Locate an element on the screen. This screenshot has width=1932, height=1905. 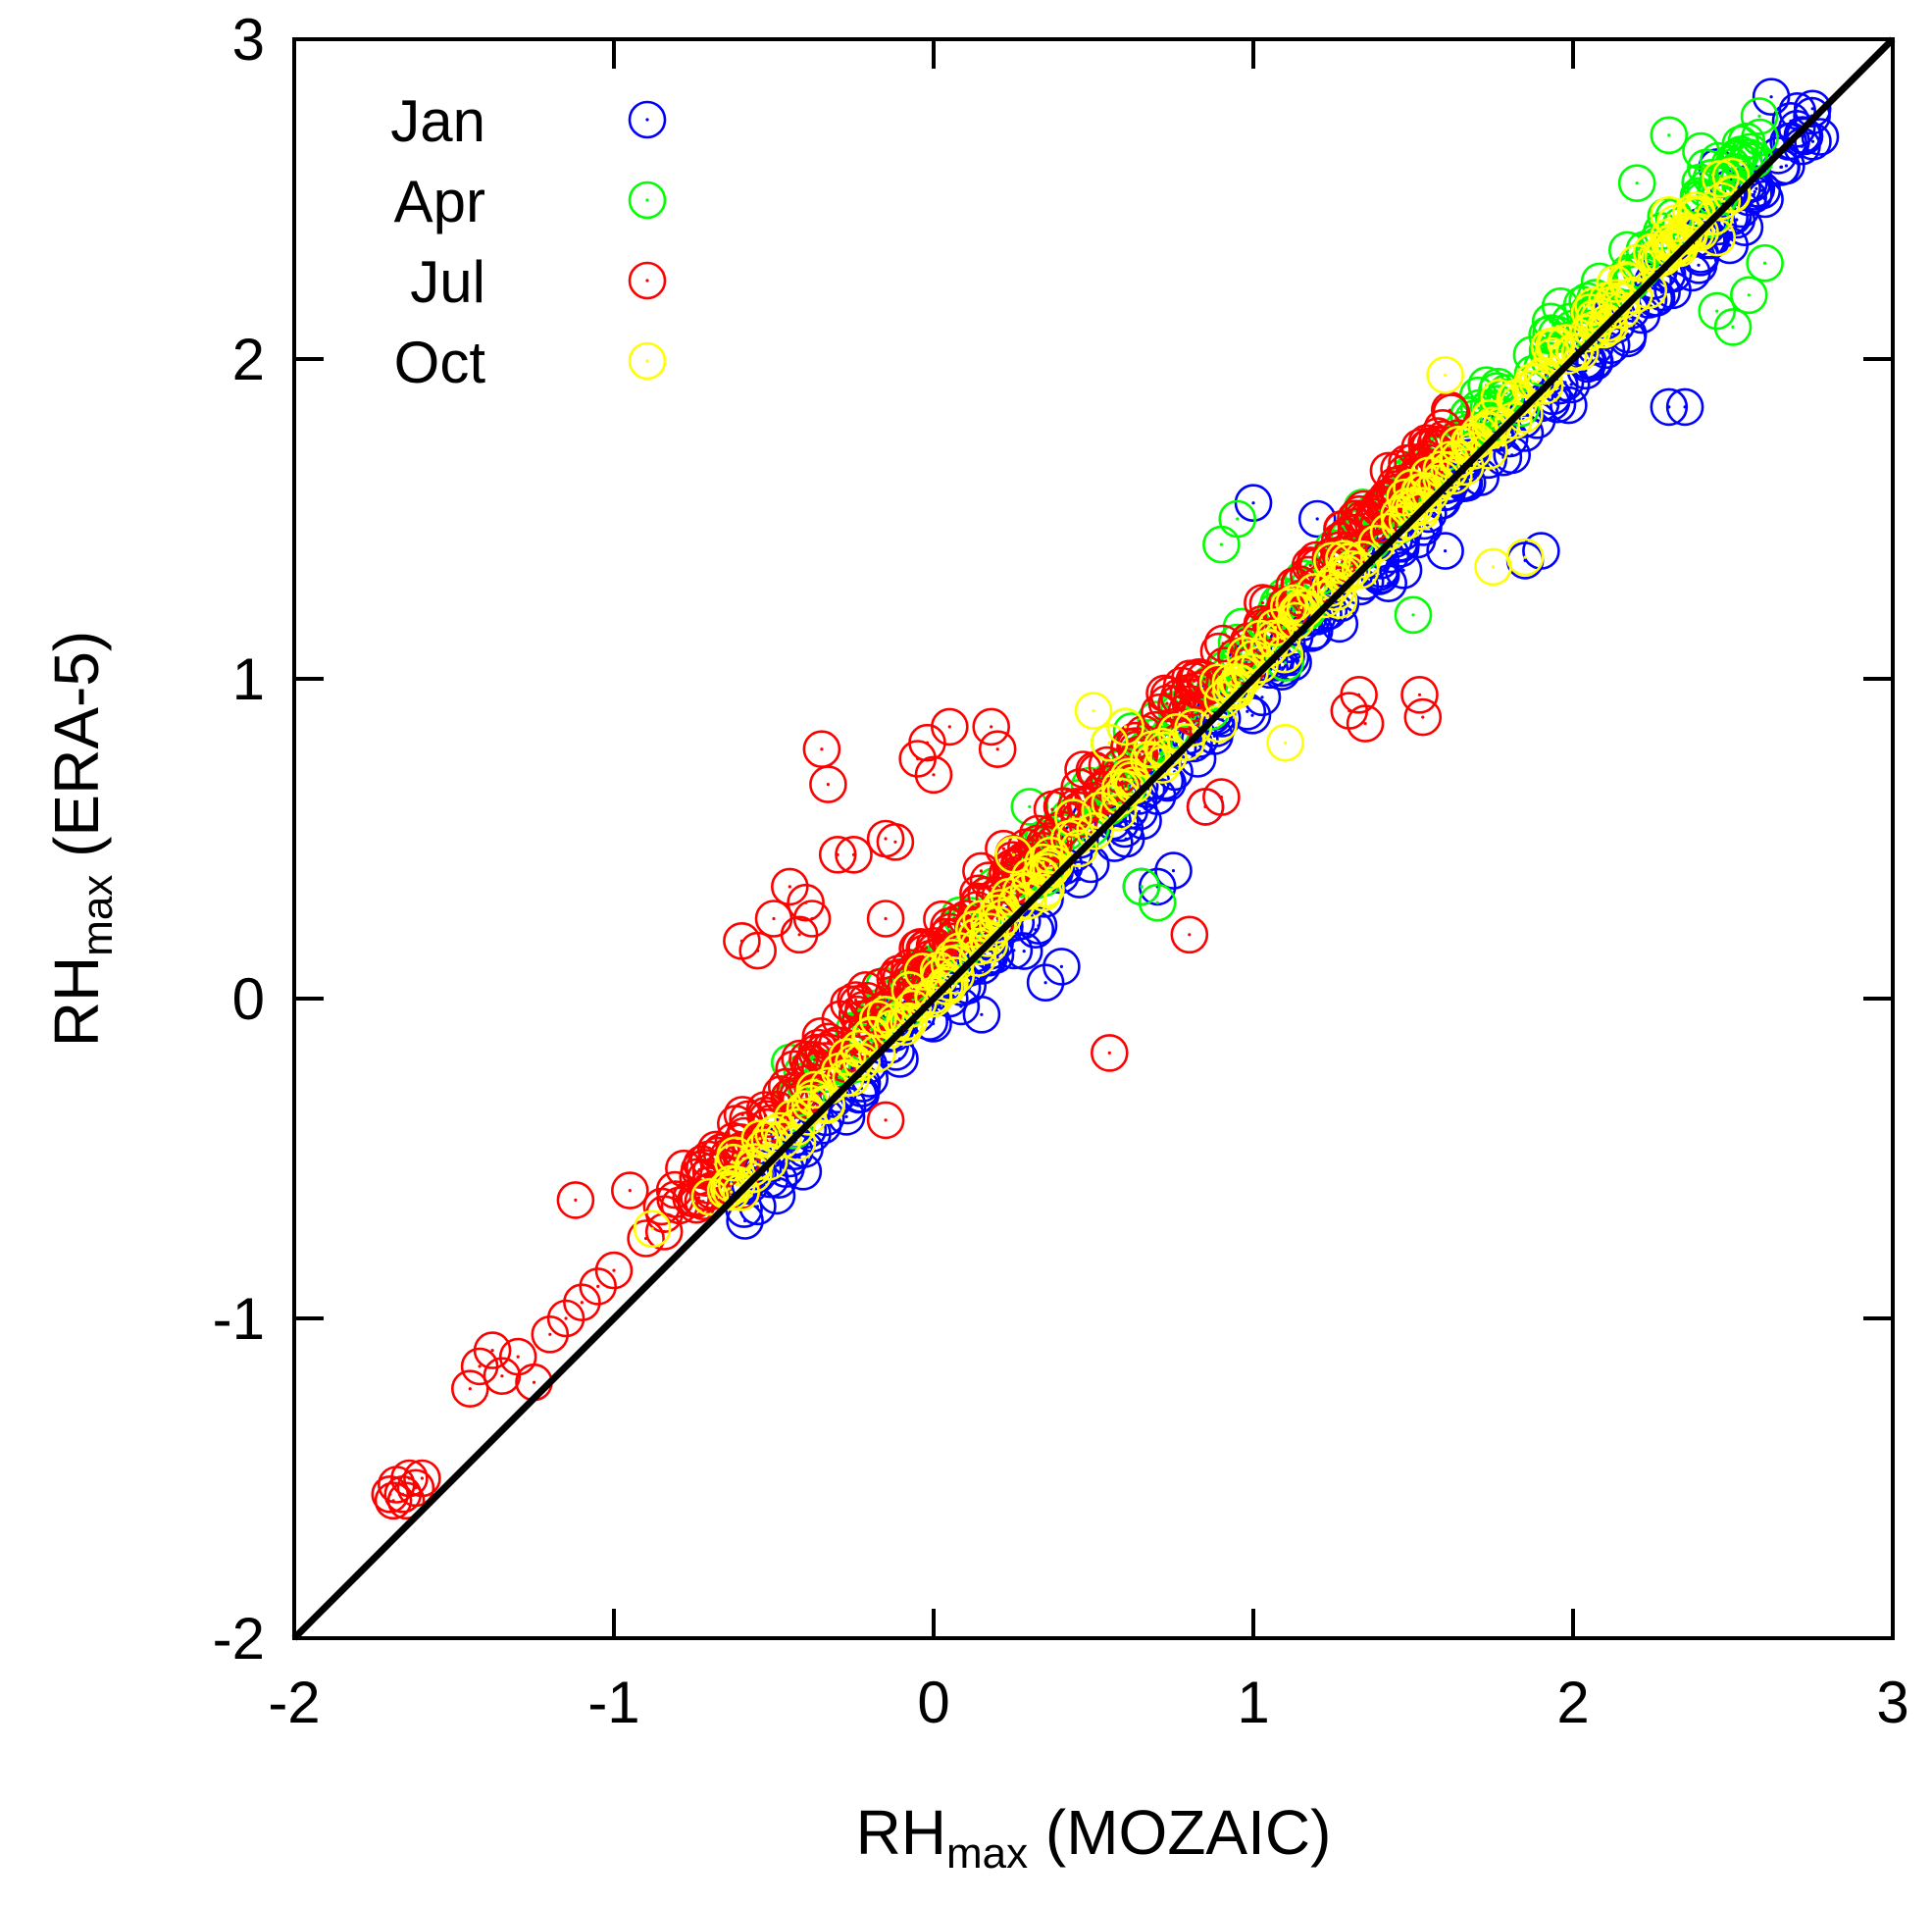
legend-item-jul: Jul is located at coordinates (538, 282).